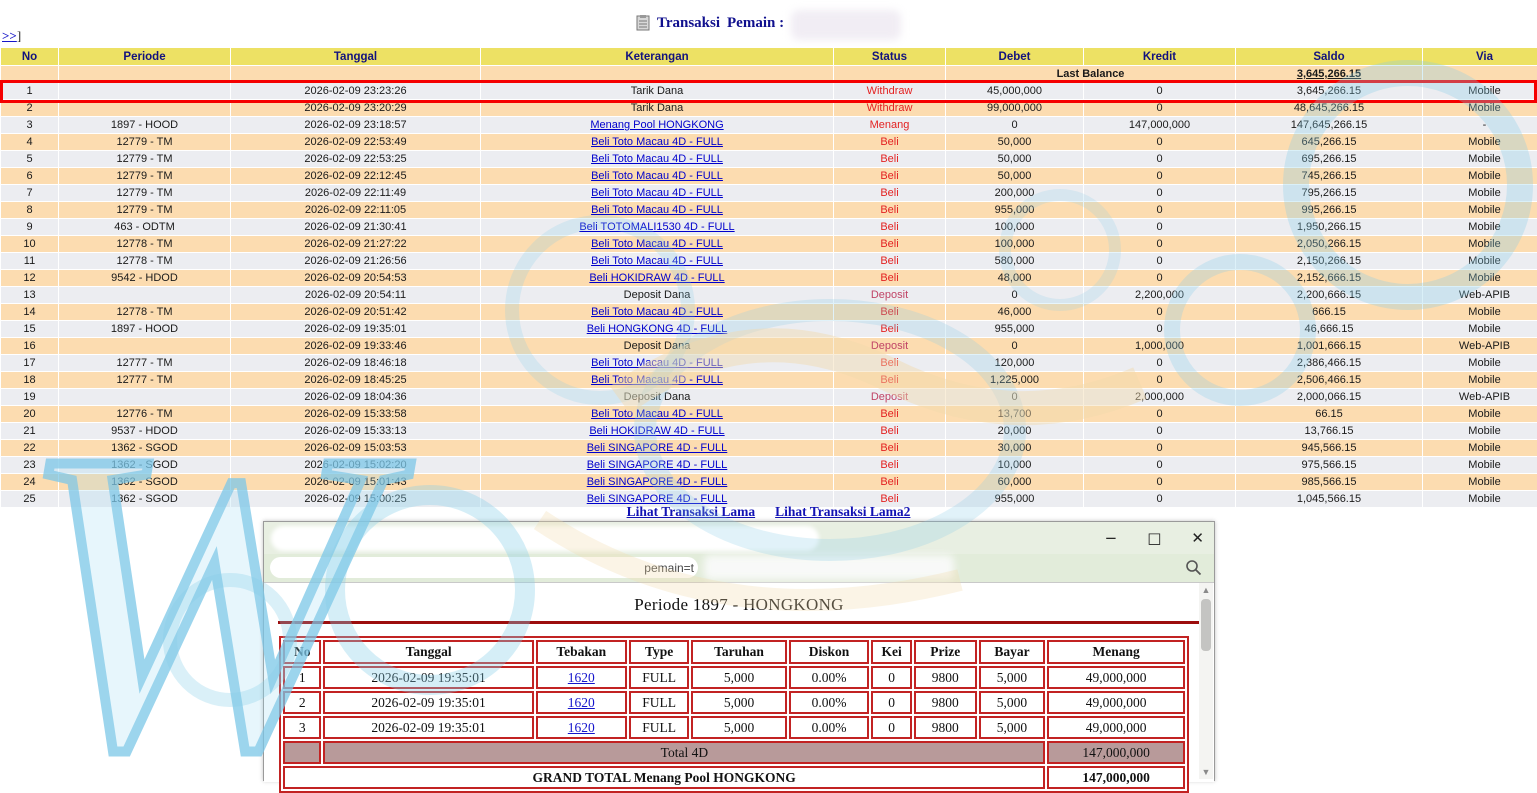 Image resolution: width=1537 pixels, height=793 pixels. I want to click on close-button: ✕, so click(1197, 537).